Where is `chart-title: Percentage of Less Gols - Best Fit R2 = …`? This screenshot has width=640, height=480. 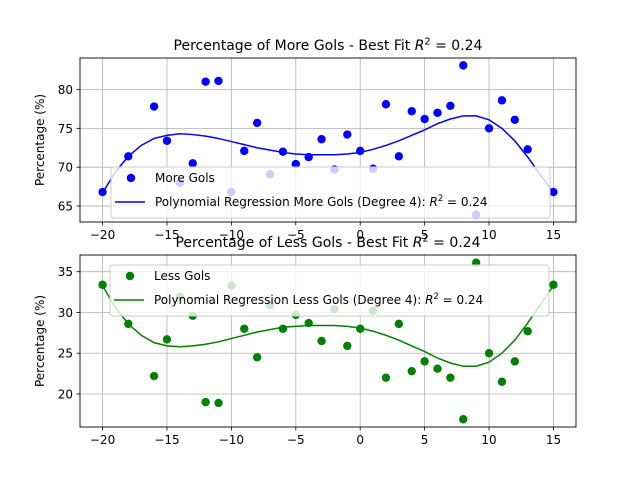 chart-title: Percentage of Less Gols - Best Fit R2 = … is located at coordinates (327, 242).